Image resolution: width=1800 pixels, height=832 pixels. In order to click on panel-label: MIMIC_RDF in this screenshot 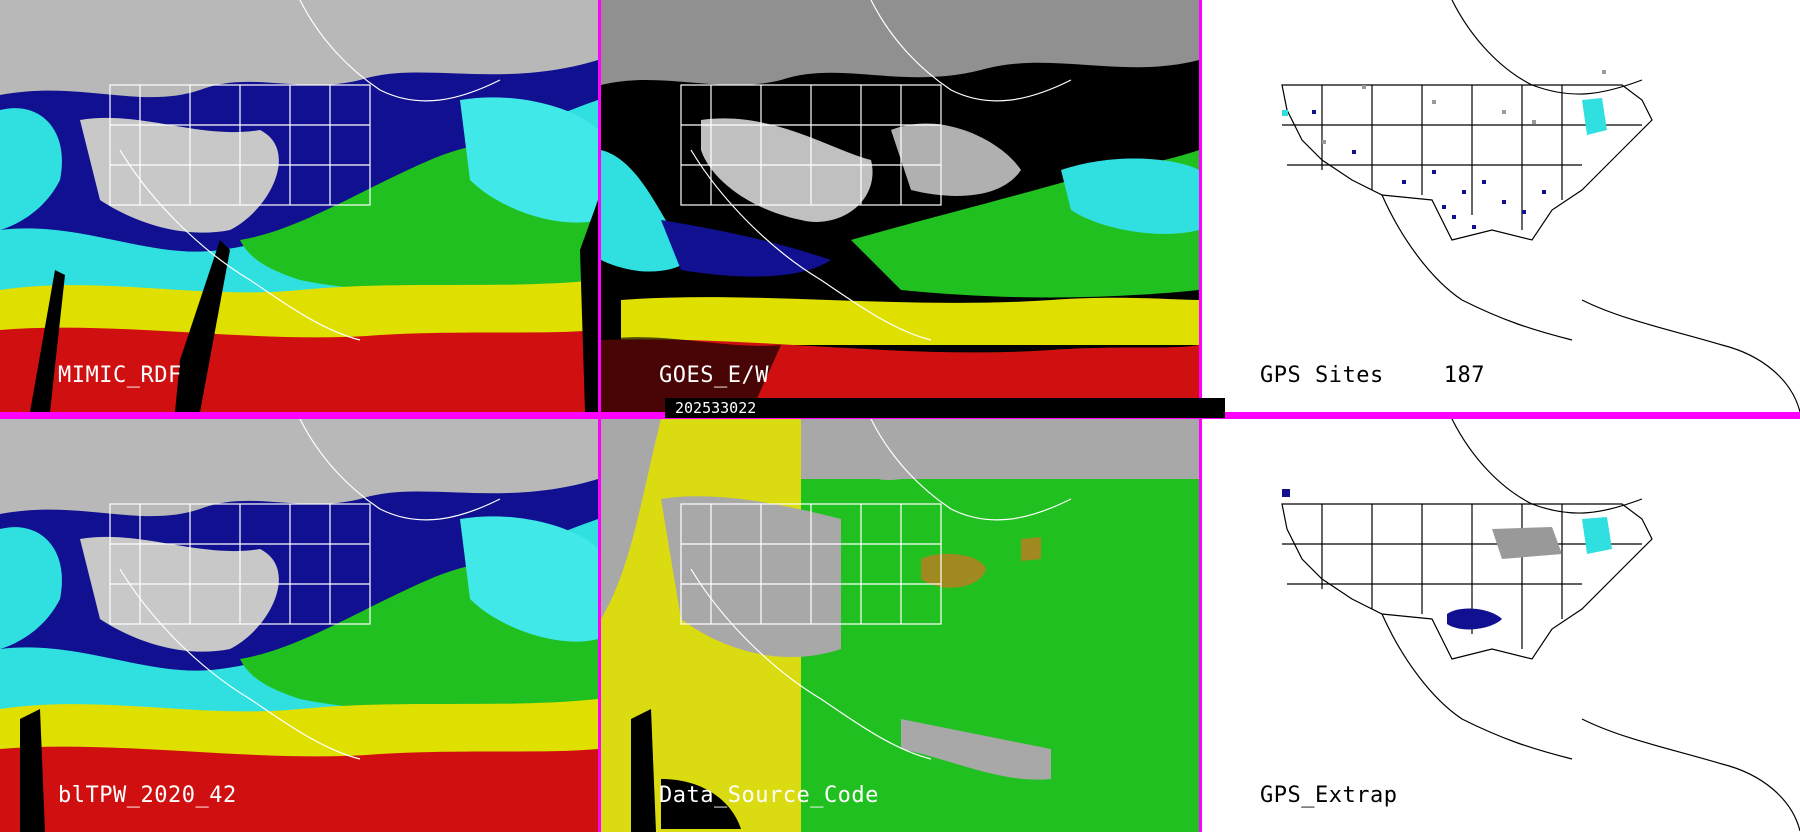, I will do `click(120, 375)`.